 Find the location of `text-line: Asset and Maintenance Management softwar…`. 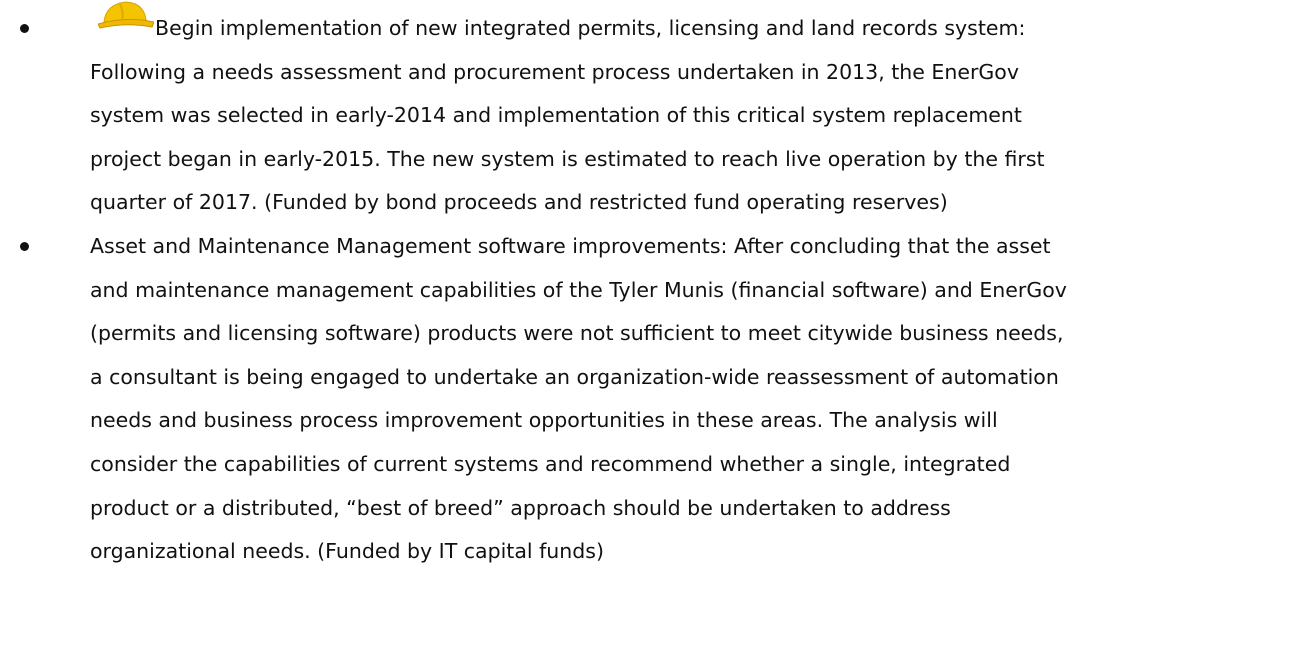

text-line: Asset and Maintenance Management softwar… is located at coordinates (570, 246).